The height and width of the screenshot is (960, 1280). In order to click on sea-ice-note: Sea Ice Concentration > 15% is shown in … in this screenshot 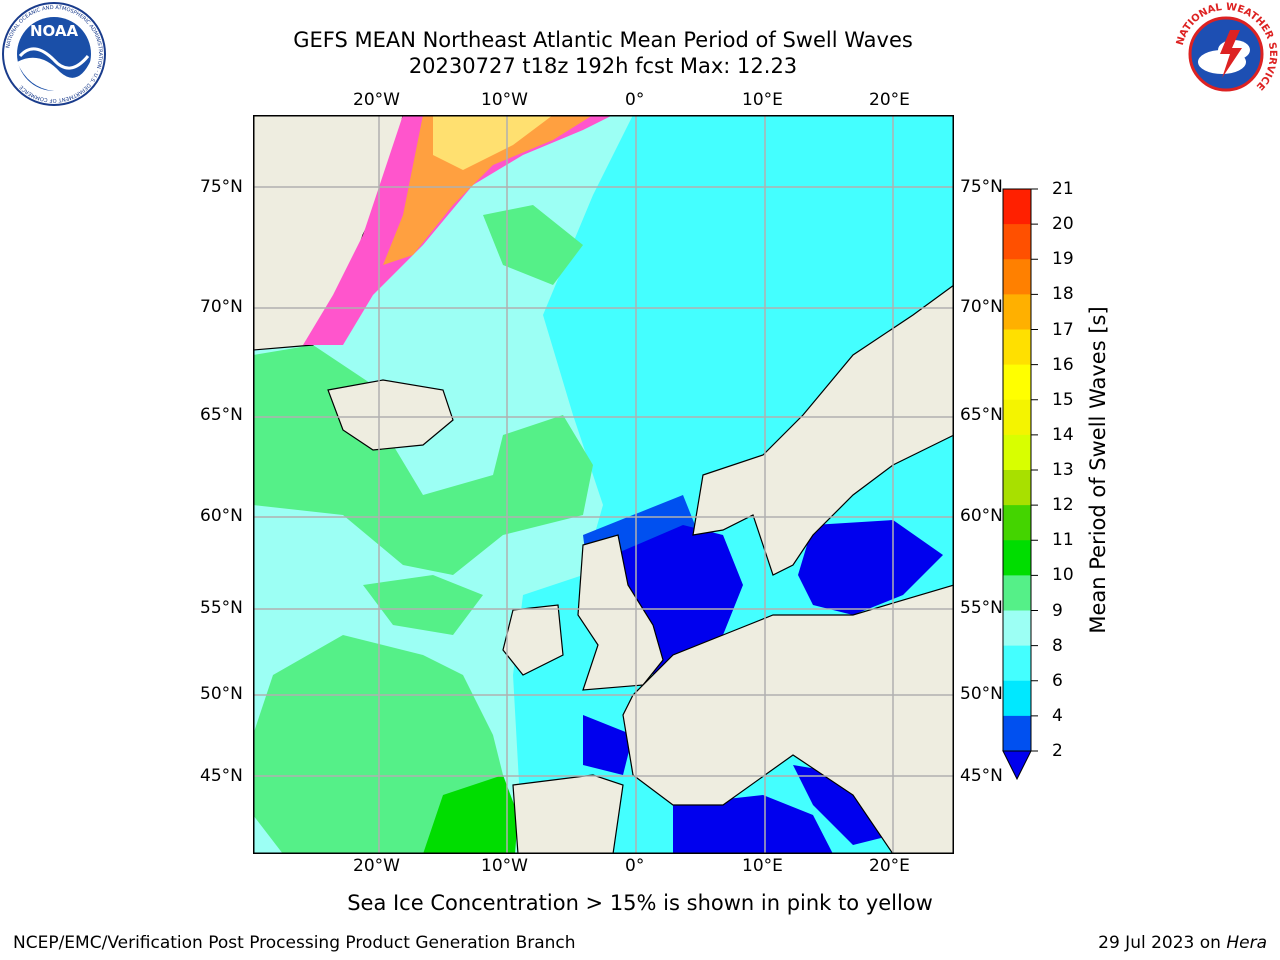, I will do `click(640, 903)`.